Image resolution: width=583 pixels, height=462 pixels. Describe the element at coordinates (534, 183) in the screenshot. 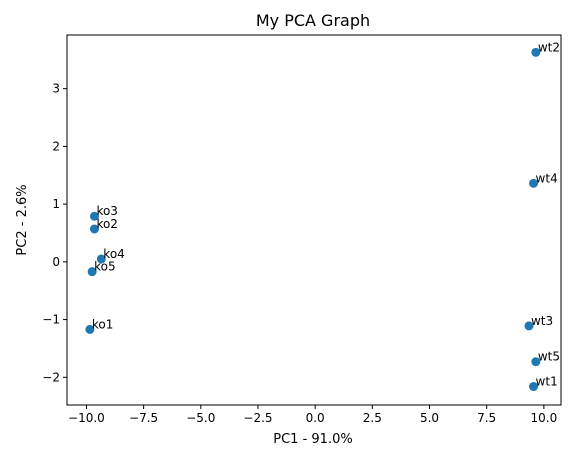

I see `data-point-wt4` at that location.